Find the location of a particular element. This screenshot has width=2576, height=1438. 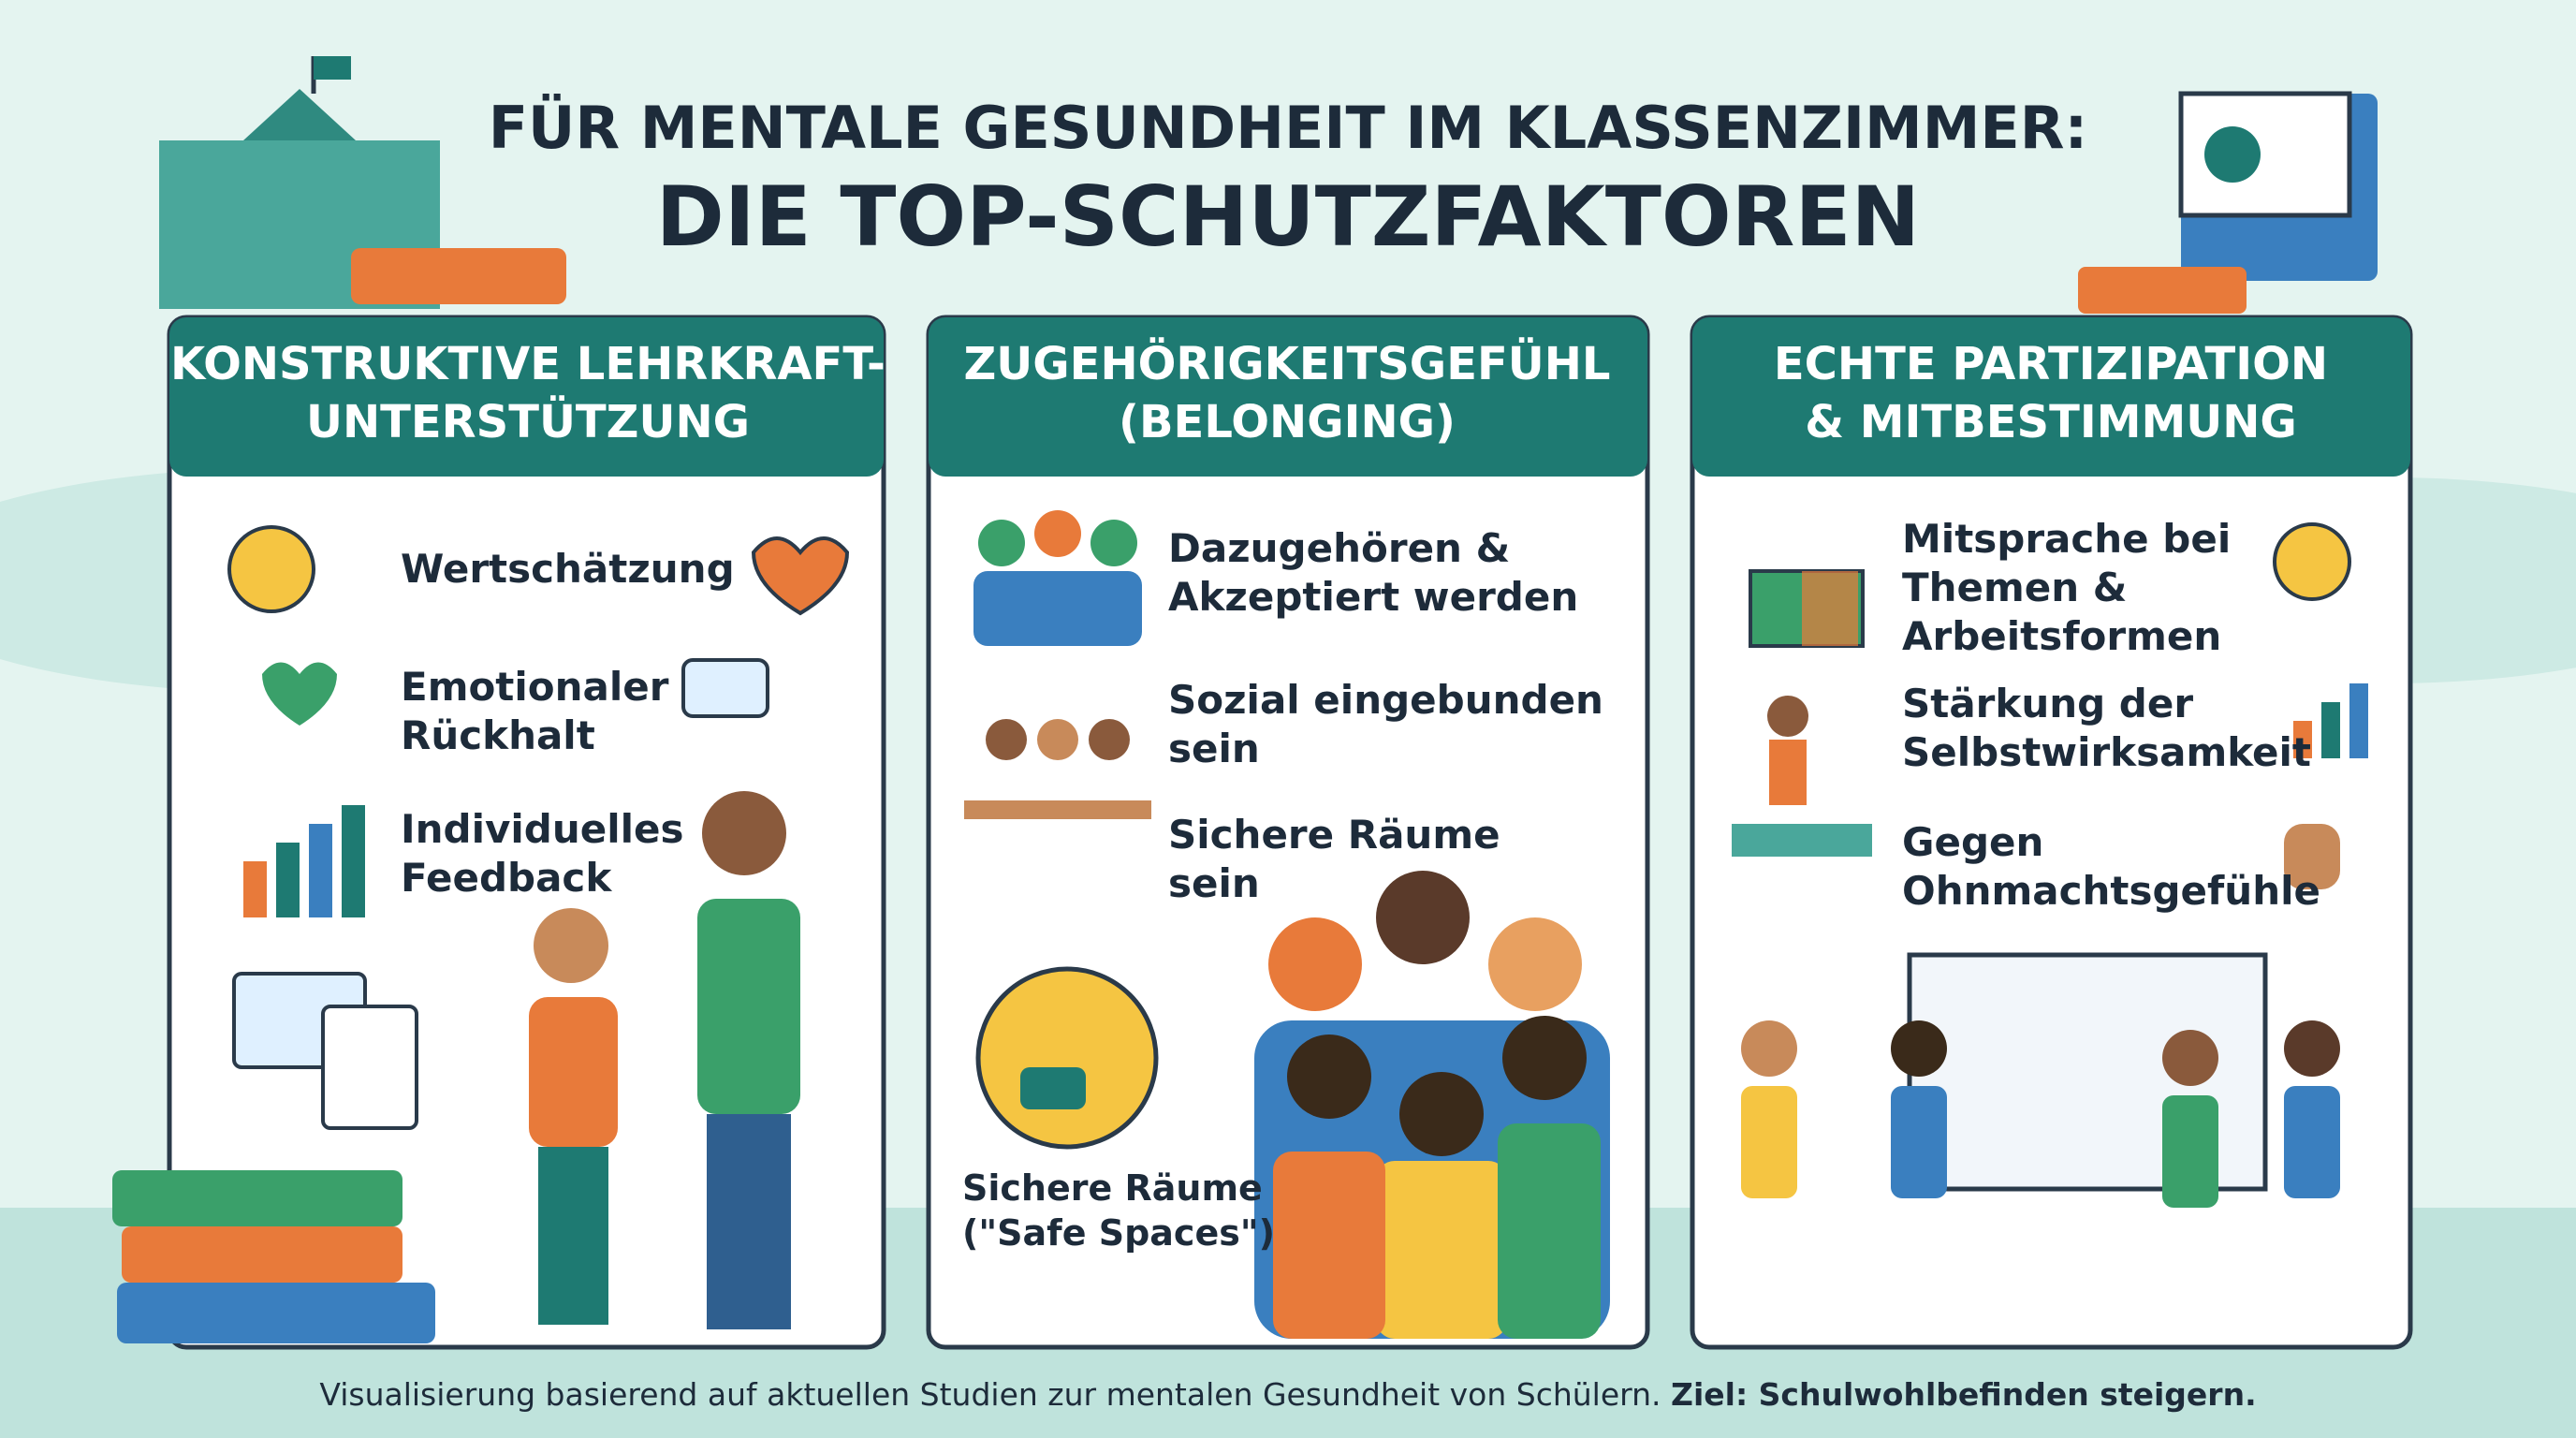

footer-goal: Ziel: Schulwohlbefinden steigern. is located at coordinates (1964, 1394).